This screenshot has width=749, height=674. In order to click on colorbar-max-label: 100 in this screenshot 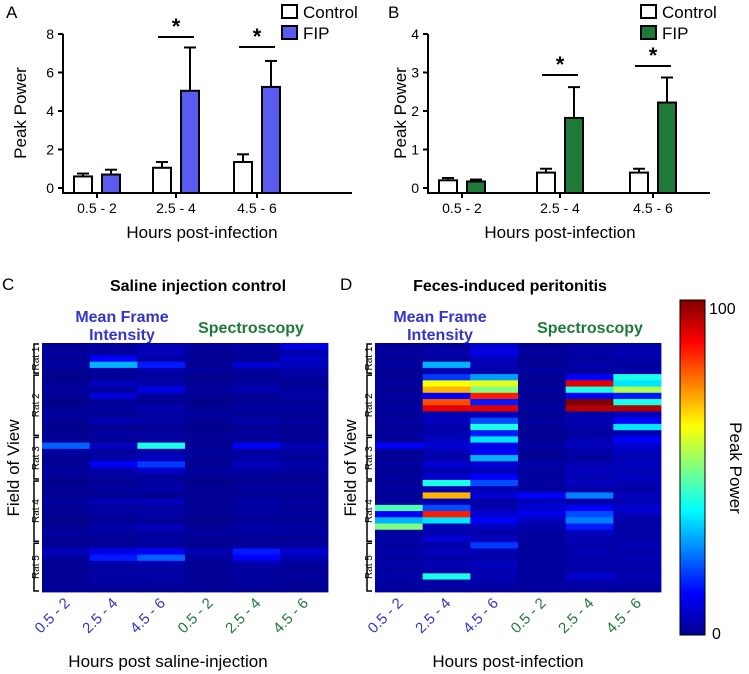, I will do `click(722, 309)`.